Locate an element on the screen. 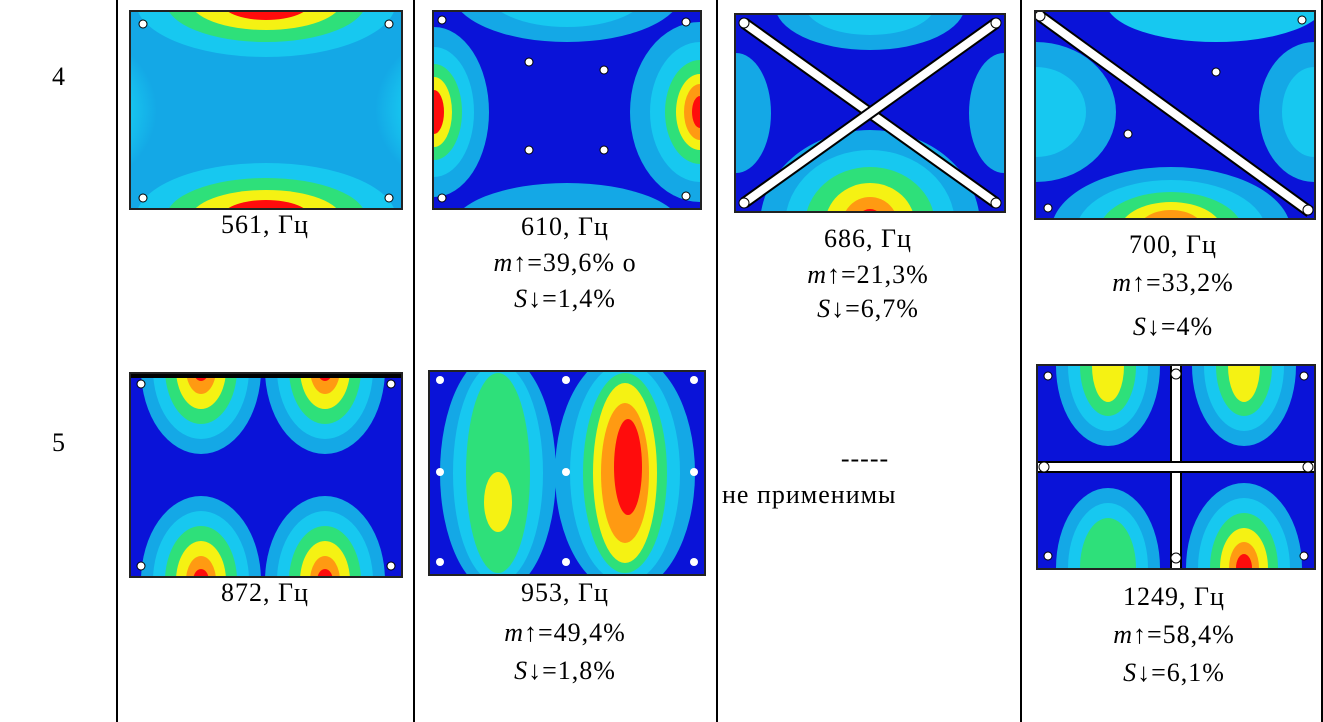 The height and width of the screenshot is (722, 1323). area-decrease: S↓=1,8% is located at coordinates (565, 670).